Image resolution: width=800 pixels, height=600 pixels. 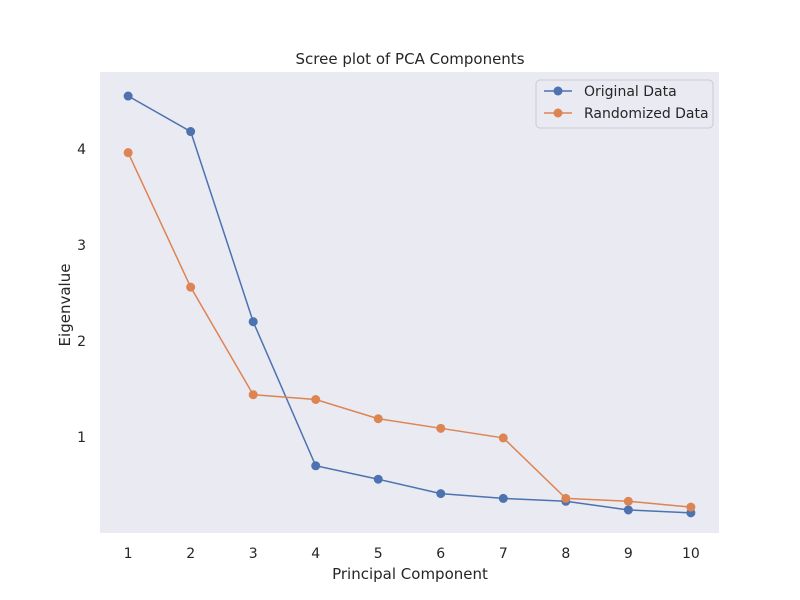 What do you see at coordinates (691, 554) in the screenshot?
I see `x-tick-label: 10` at bounding box center [691, 554].